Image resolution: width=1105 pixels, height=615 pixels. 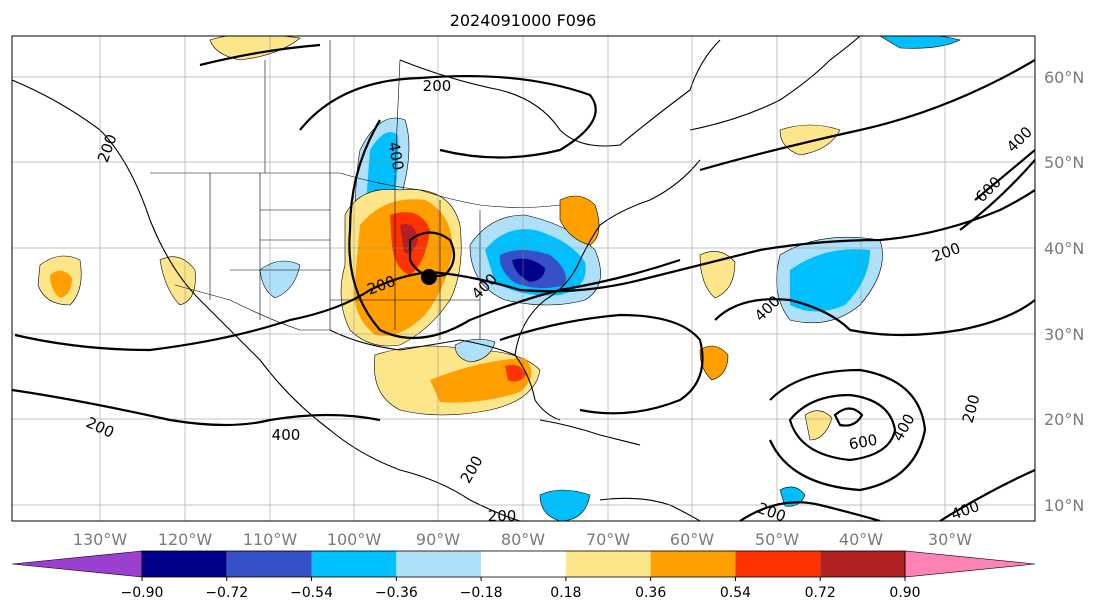 I want to click on contour-400-ring, so click(x=847, y=430).